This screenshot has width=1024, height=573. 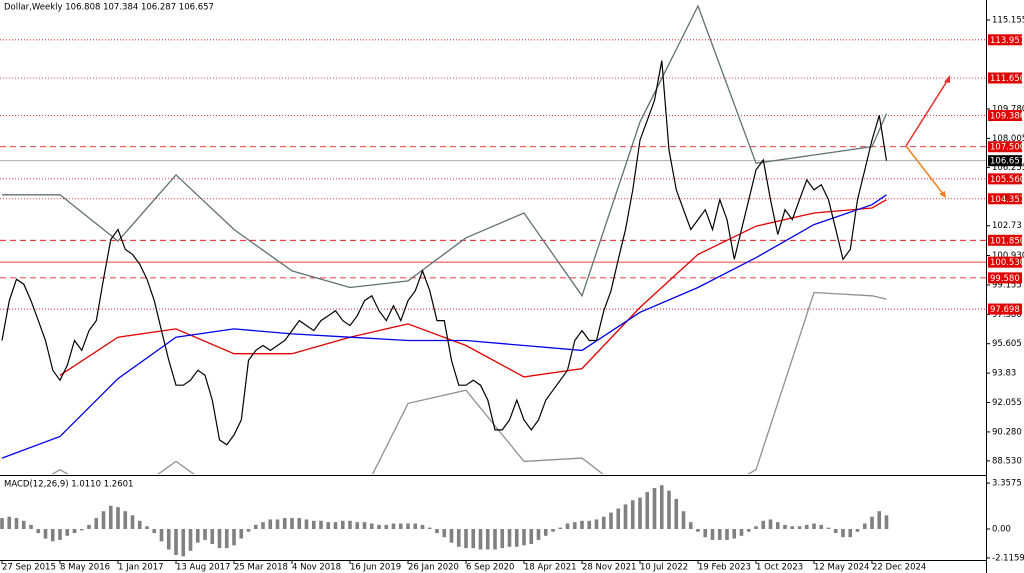 What do you see at coordinates (1008, 558) in the screenshot?
I see `y-tick-label: -2.1159` at bounding box center [1008, 558].